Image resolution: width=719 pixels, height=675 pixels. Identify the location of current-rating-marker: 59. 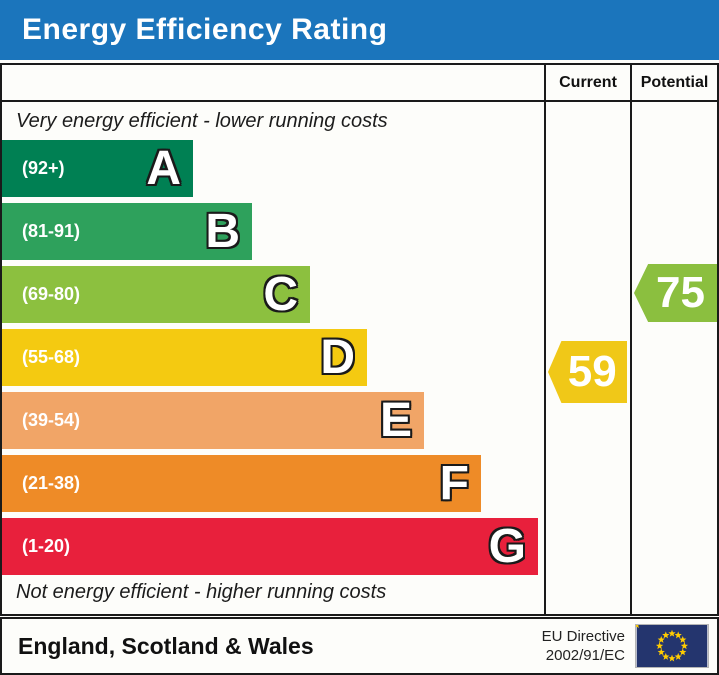
(587, 372).